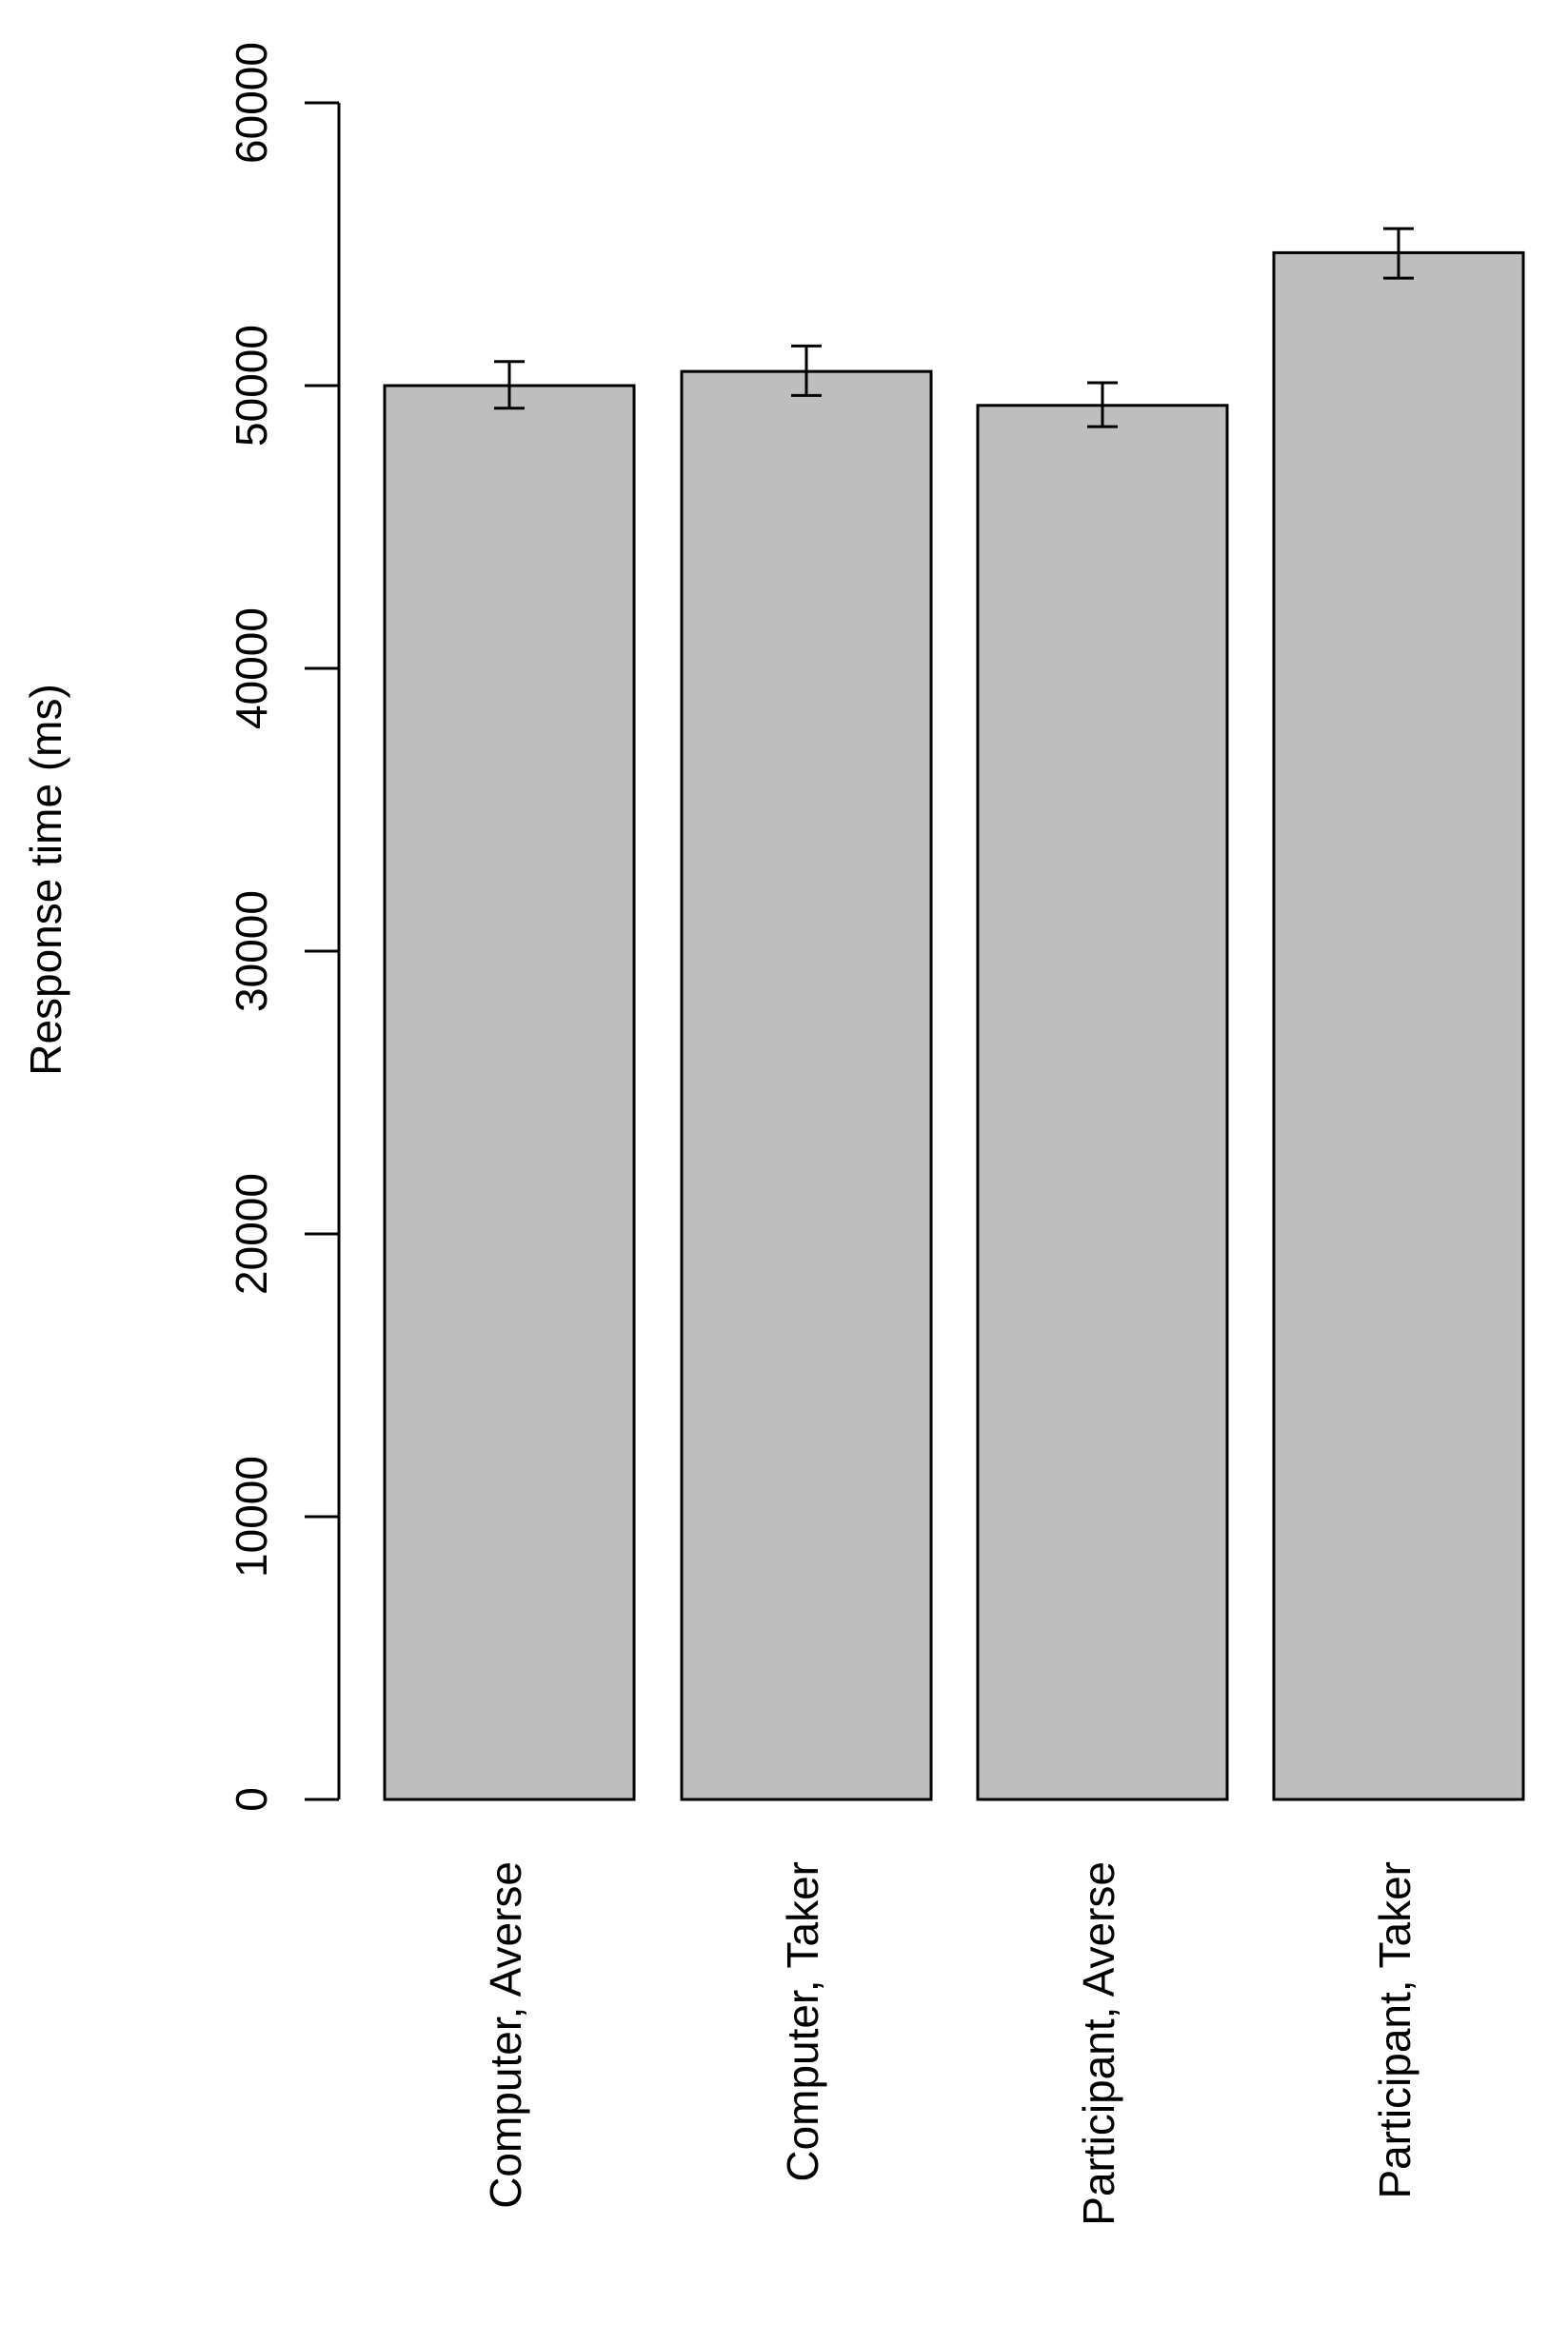  Describe the element at coordinates (1099, 2043) in the screenshot. I see `x-category-label: Participant, Averse` at that location.